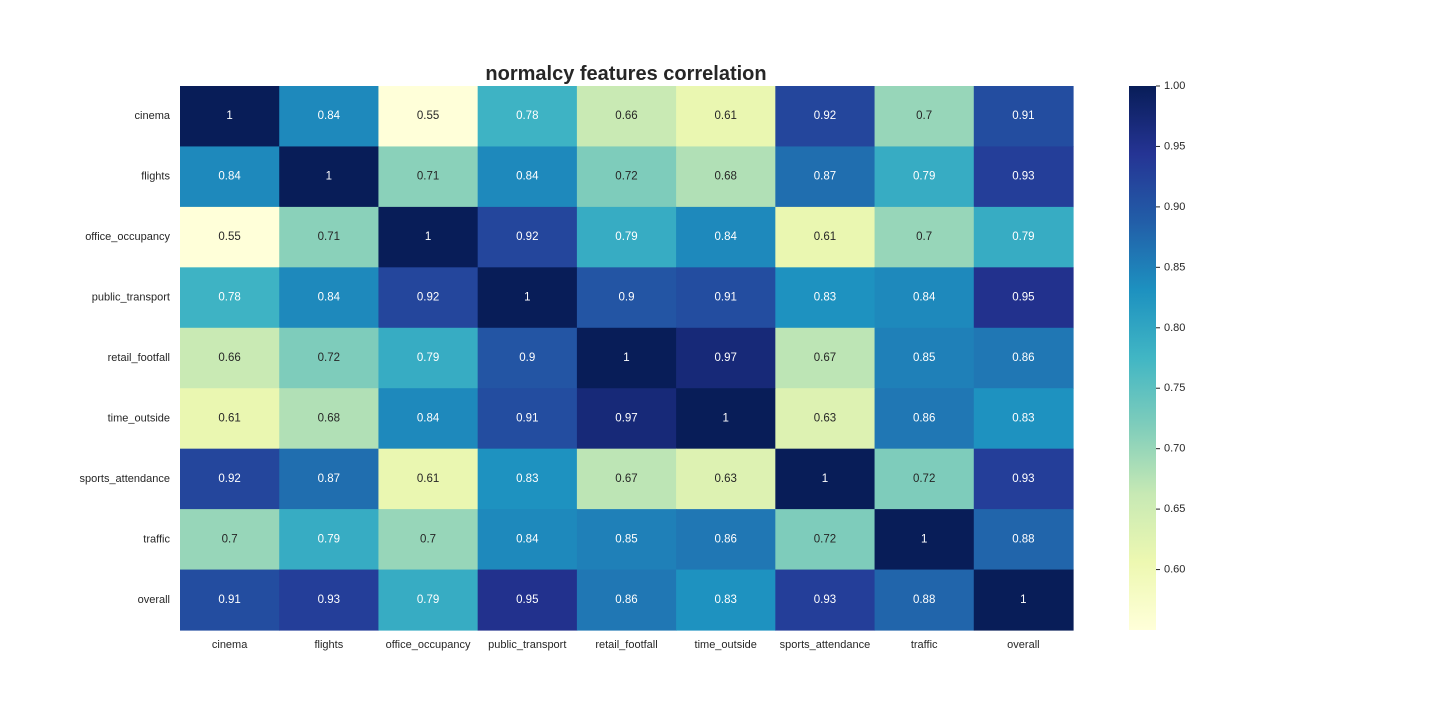  What do you see at coordinates (1174, 388) in the screenshot?
I see `colorbar-tick-label: 0.75` at bounding box center [1174, 388].